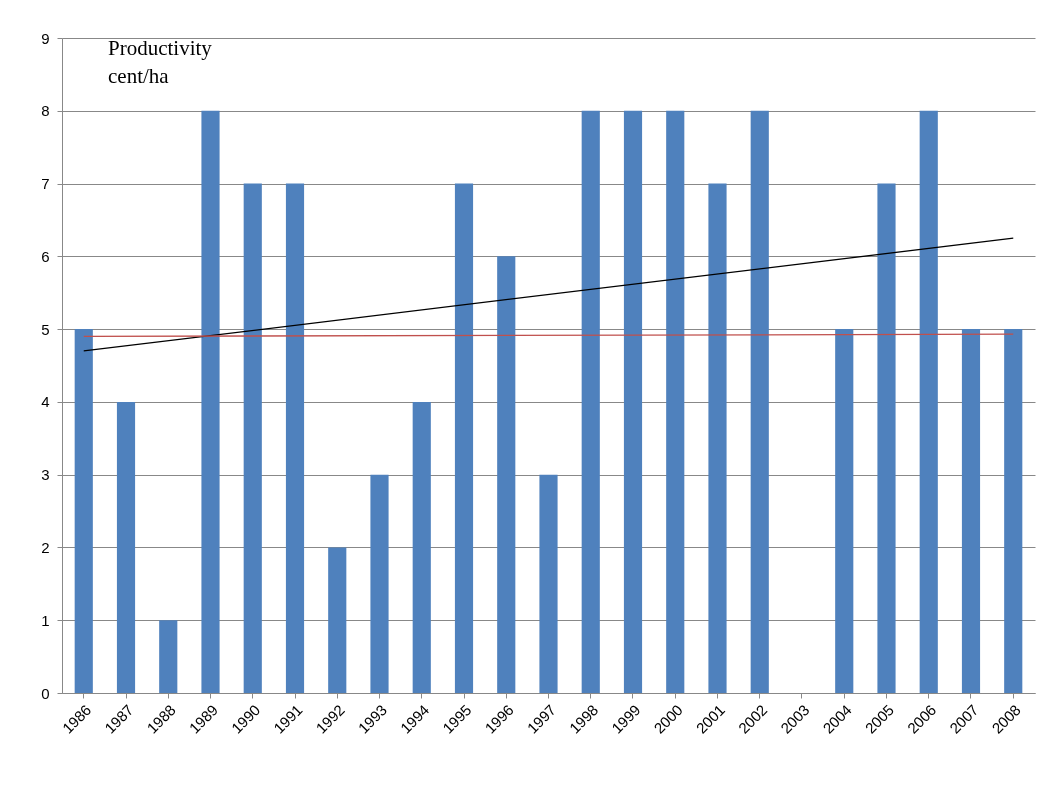 Image resolution: width=1048 pixels, height=791 pixels. Describe the element at coordinates (45, 329) in the screenshot. I see `y-tick-label: 5` at that location.